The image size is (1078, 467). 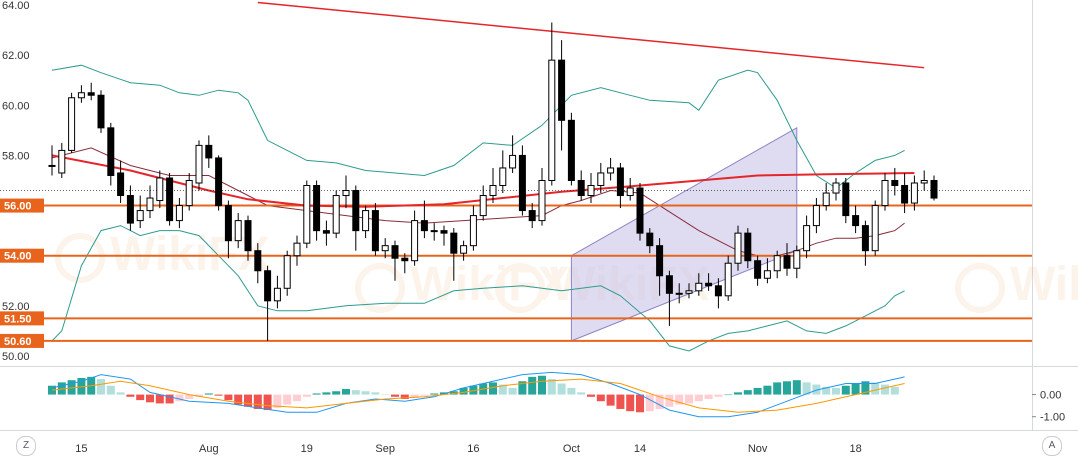 What do you see at coordinates (16, 307) in the screenshot?
I see `price-tick-label: 52.00` at bounding box center [16, 307].